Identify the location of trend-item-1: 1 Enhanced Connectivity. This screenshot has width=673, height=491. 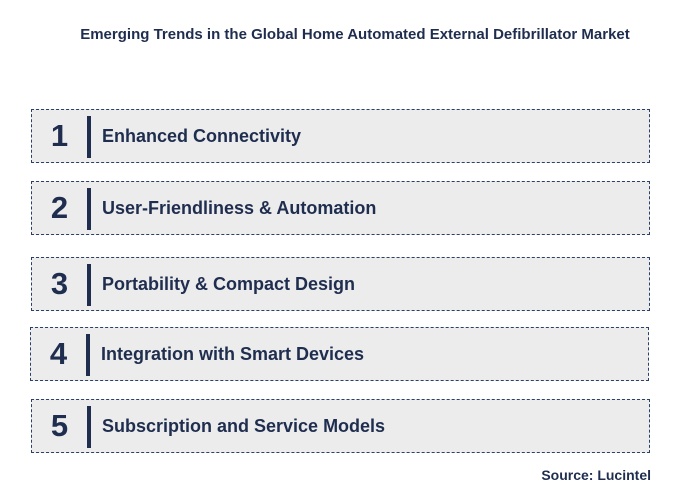
(340, 136).